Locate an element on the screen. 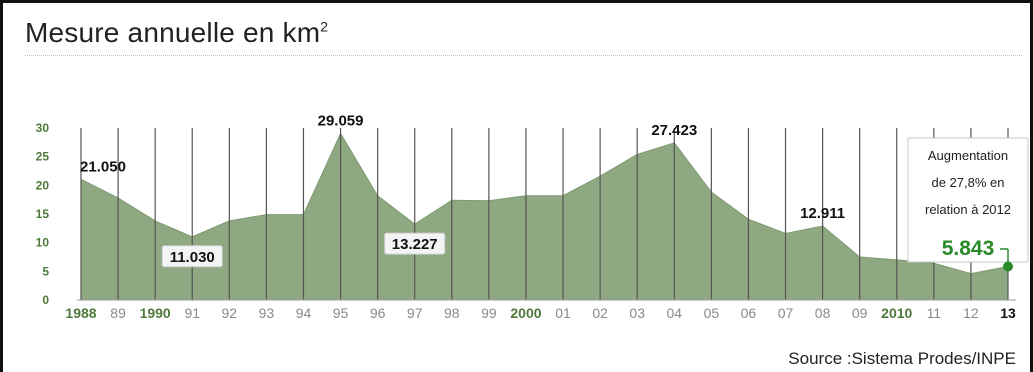 Image resolution: width=1033 pixels, height=372 pixels. source-note: Source :Sistema Prodes/INPE is located at coordinates (902, 358).